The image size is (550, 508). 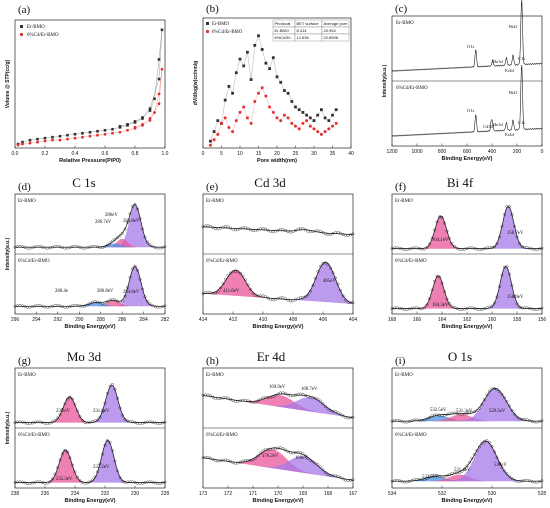 I want to click on sample-label-top-f: Er-BMO, so click(x=404, y=201).